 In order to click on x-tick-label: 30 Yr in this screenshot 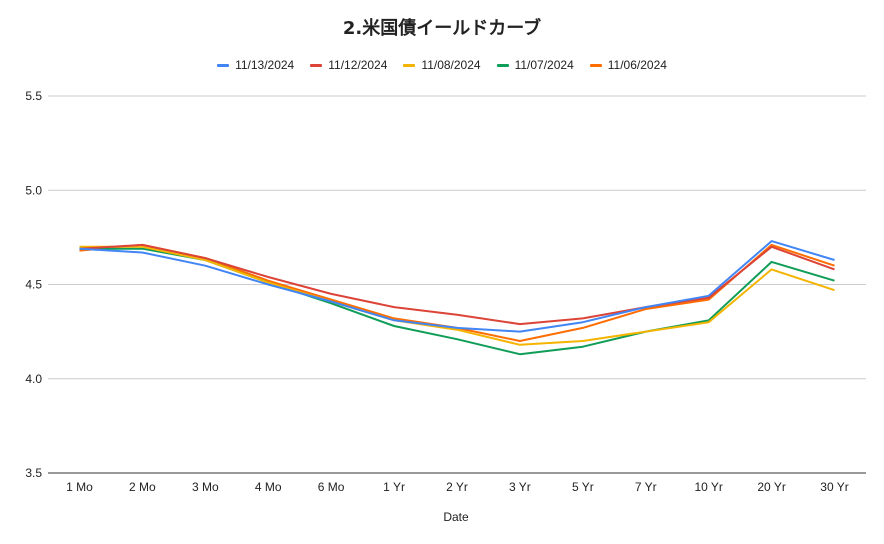, I will do `click(834, 487)`.